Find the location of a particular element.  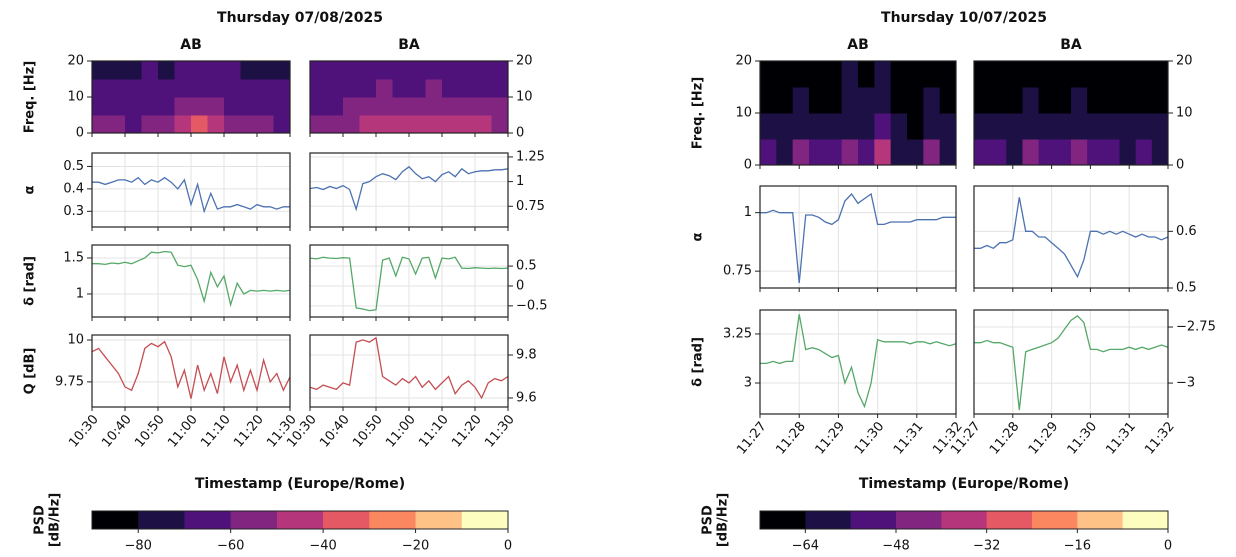

colorbar-tick-label: −40 is located at coordinates (322, 546).